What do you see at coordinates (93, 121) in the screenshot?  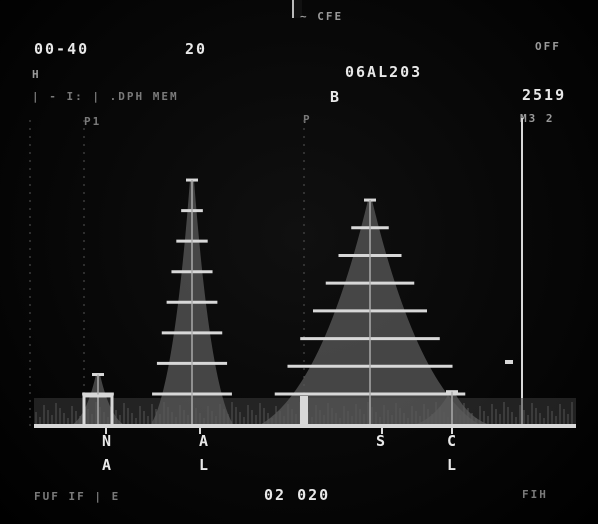 I see `marker-label-left: P1` at bounding box center [93, 121].